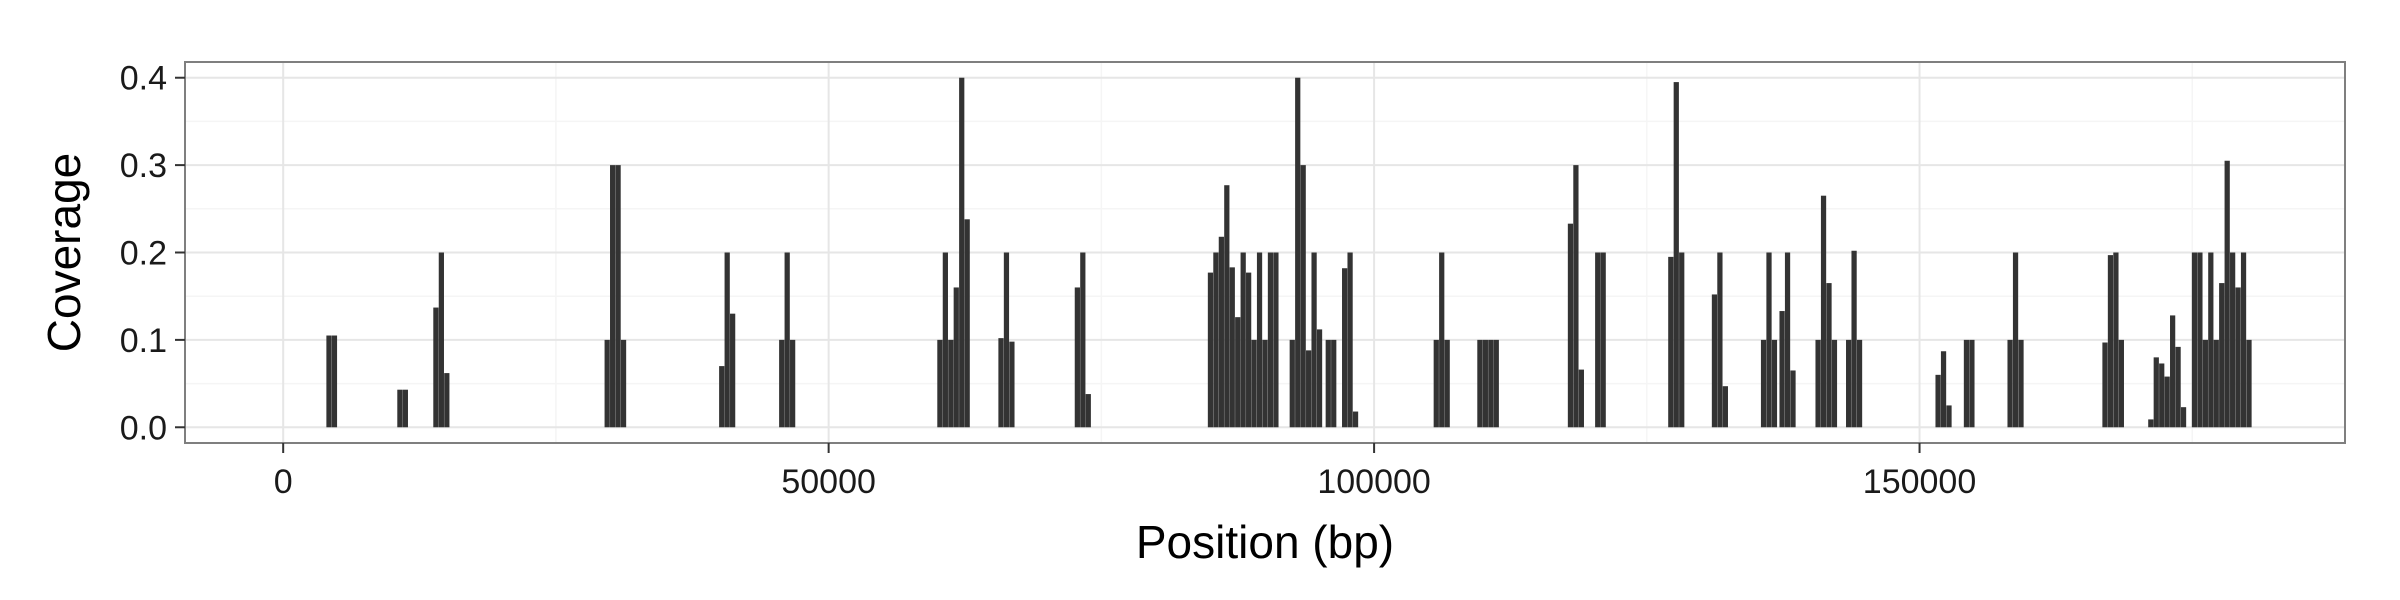  What do you see at coordinates (828, 482) in the screenshot?
I see `x-tick-label: 50000` at bounding box center [828, 482].